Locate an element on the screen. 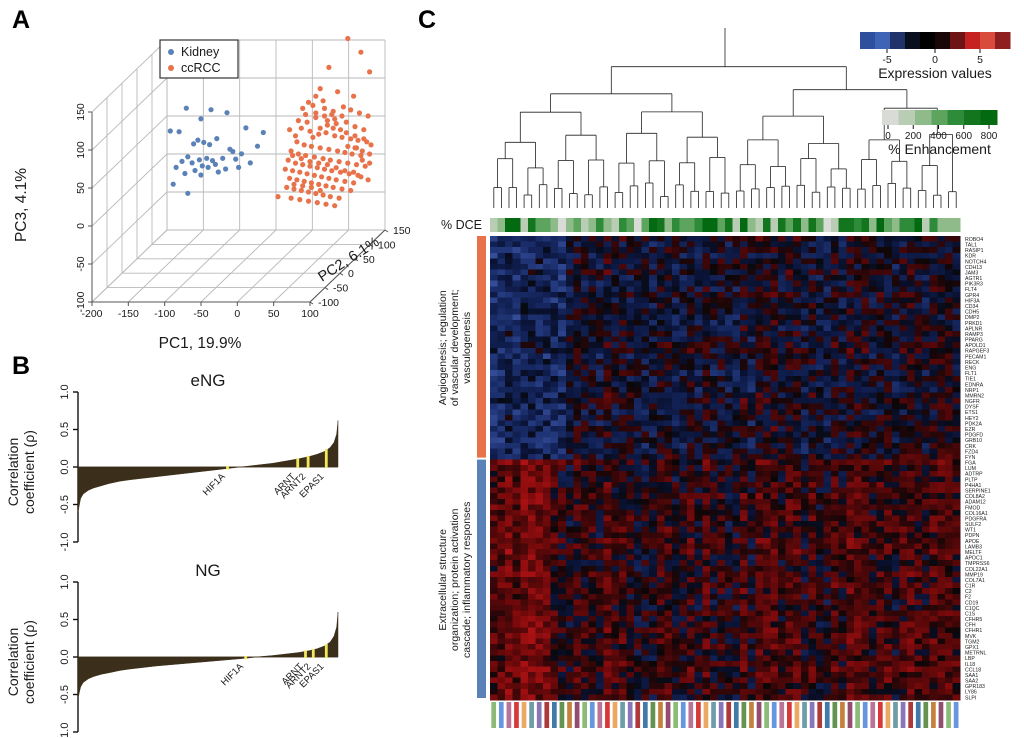 The height and width of the screenshot is (738, 1024). scatter-point-ccrcc is located at coordinates (307, 122).